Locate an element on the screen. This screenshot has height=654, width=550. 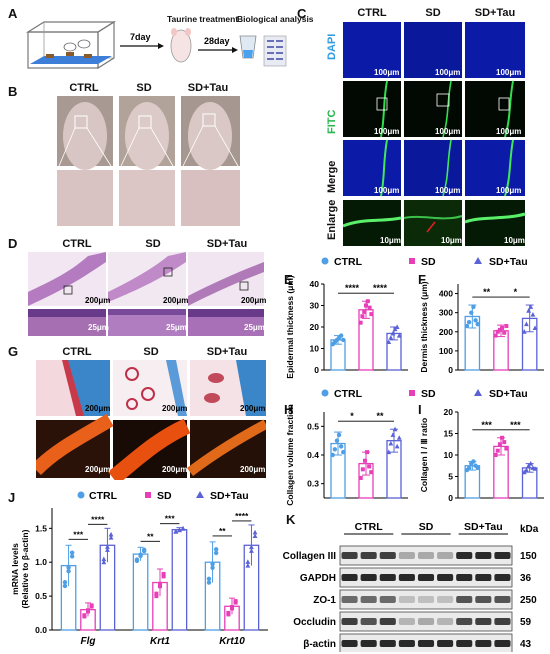
legend2-ctrl-marker is located at coordinates (325, 393).